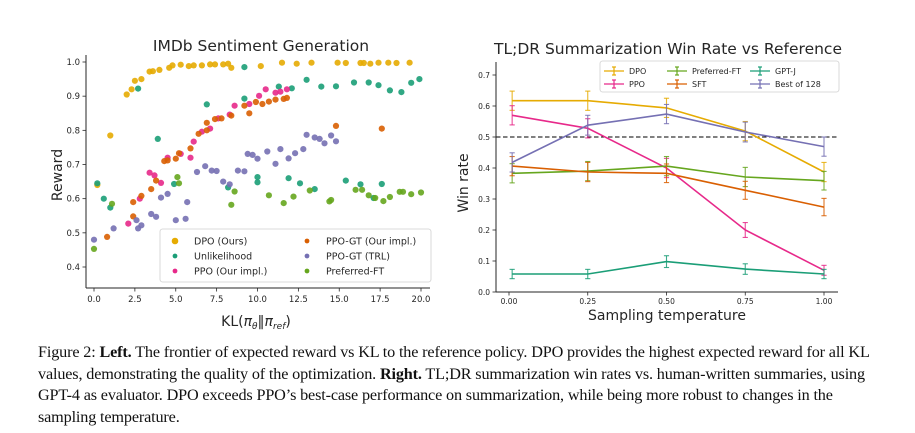  What do you see at coordinates (73, 97) in the screenshot?
I see `y-tick-label: 0.9` at bounding box center [73, 97].